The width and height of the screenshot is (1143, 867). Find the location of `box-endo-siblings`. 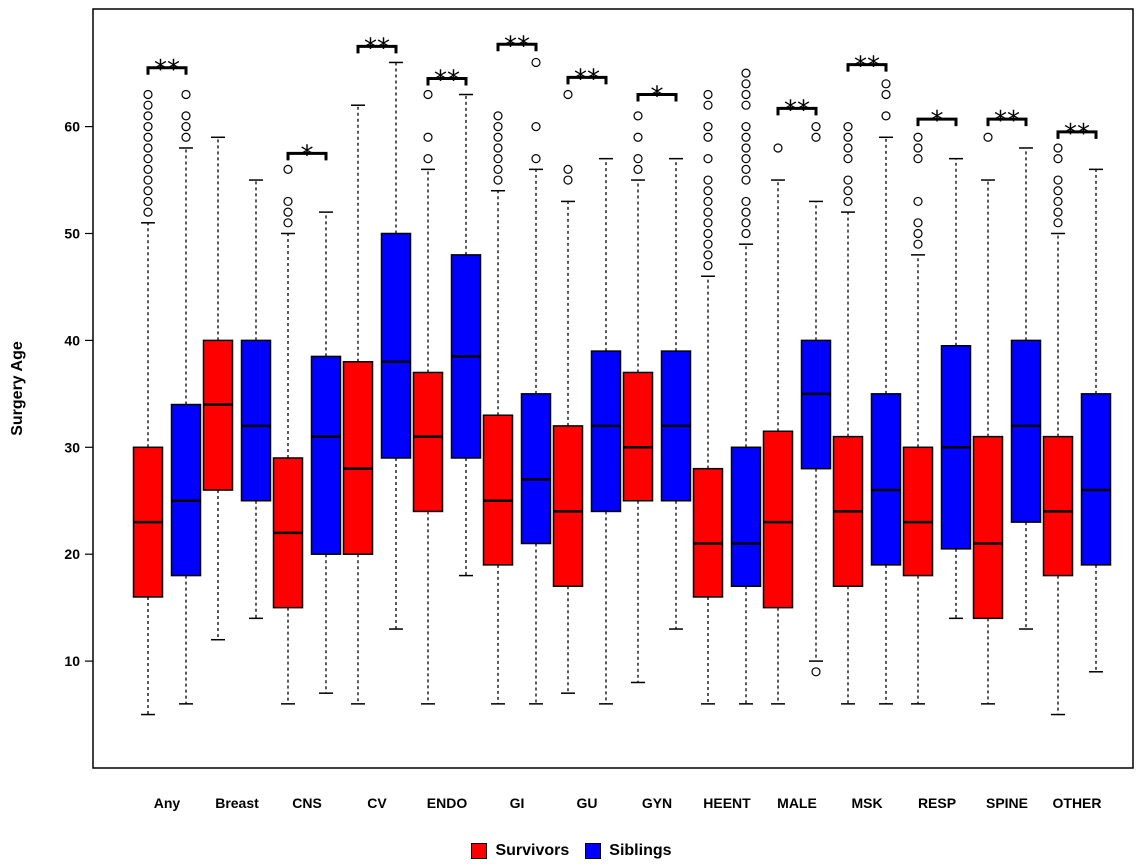

box-endo-siblings is located at coordinates (466, 335).